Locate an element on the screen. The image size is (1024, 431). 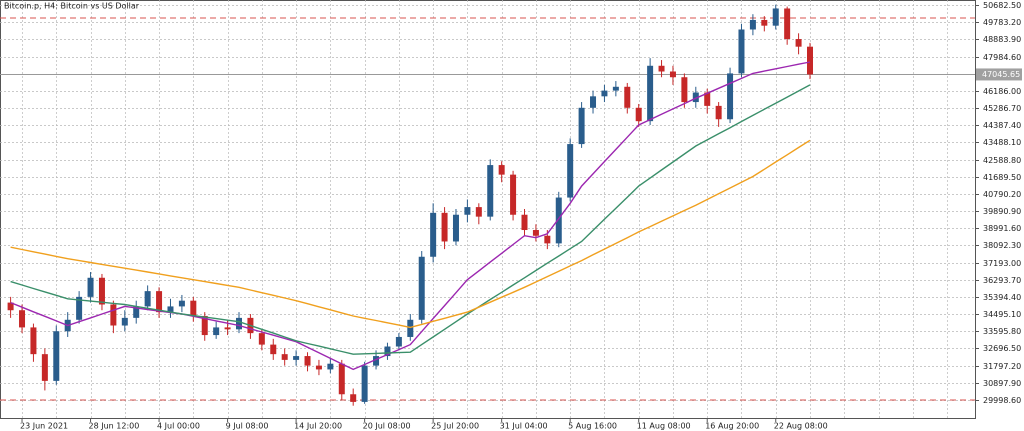
x-tick-label: 11 Aug 08:00 is located at coordinates (664, 426).